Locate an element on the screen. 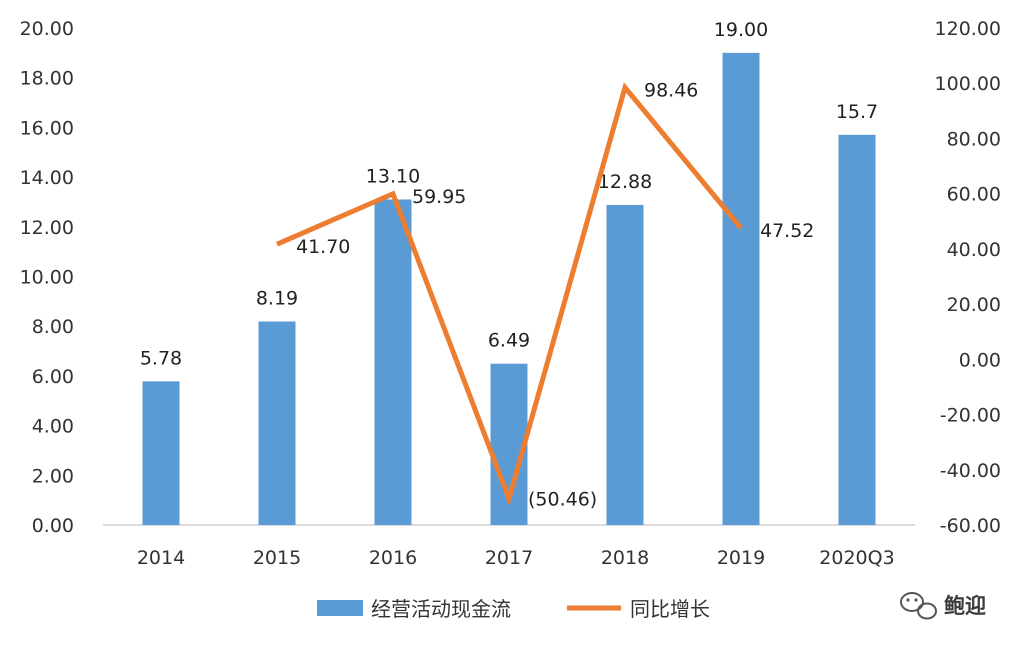 Image resolution: width=1028 pixels, height=650 pixels. bar-data-label: 13.10 is located at coordinates (393, 176).